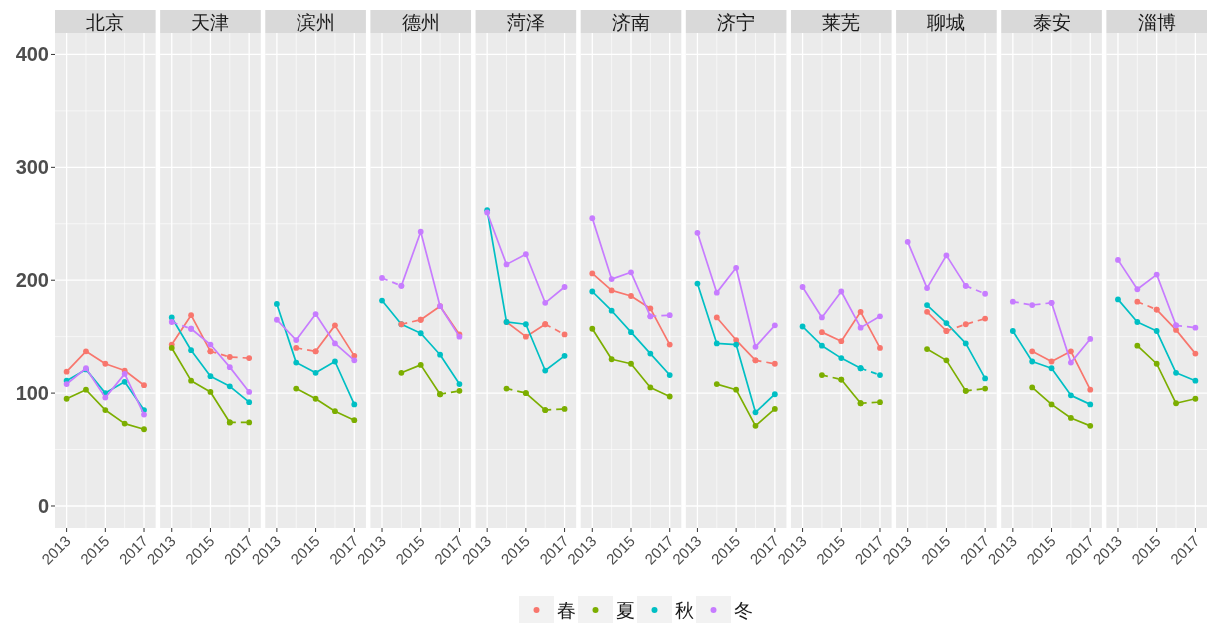 Image resolution: width=1211 pixels, height=623 pixels. Describe the element at coordinates (210, 22) in the screenshot. I see `chart-title: 天津` at that location.